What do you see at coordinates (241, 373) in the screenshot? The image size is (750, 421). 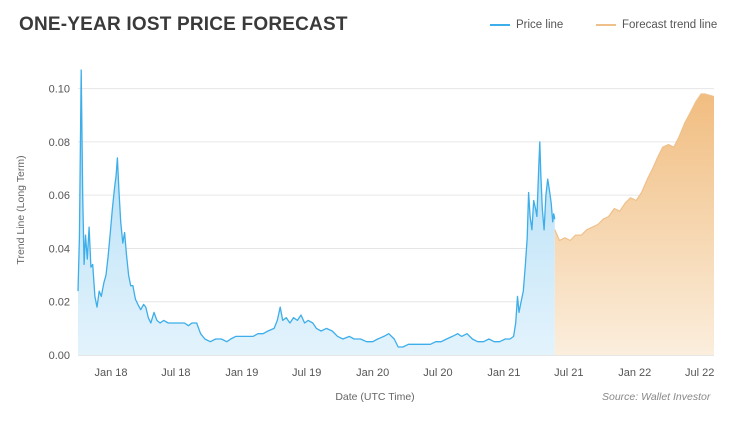 I see `x-tick-label: Jan 19` at bounding box center [241, 373].